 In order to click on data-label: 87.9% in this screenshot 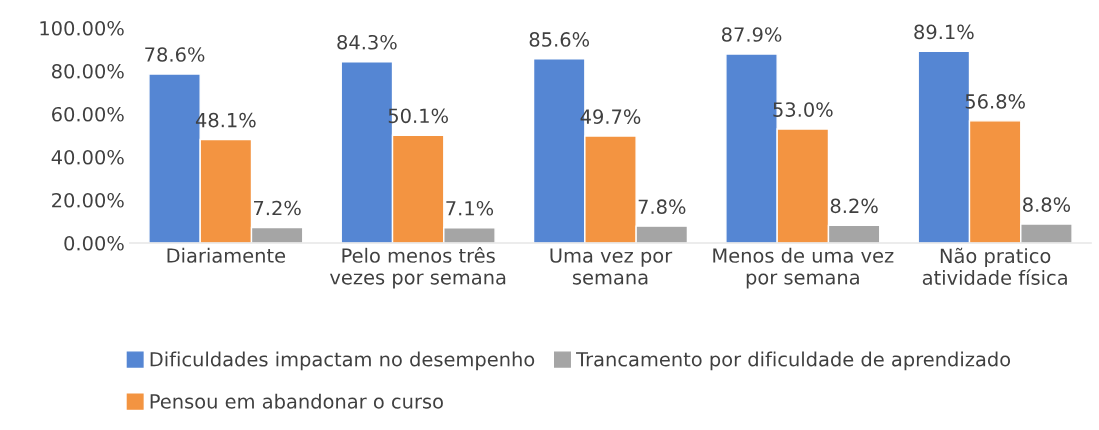, I will do `click(751, 34)`.